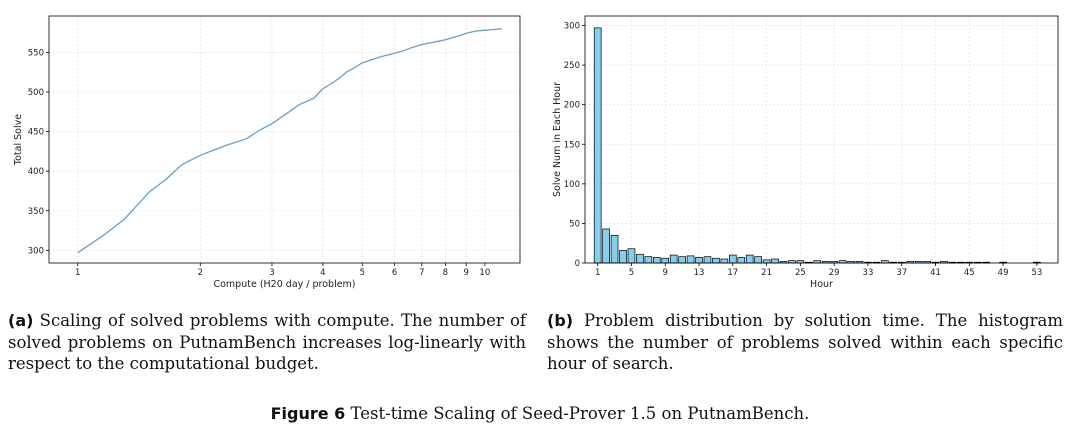 This screenshot has width=1080, height=434. Describe the element at coordinates (821, 284) in the screenshot. I see `chart-b-xlabel: Hour` at that location.